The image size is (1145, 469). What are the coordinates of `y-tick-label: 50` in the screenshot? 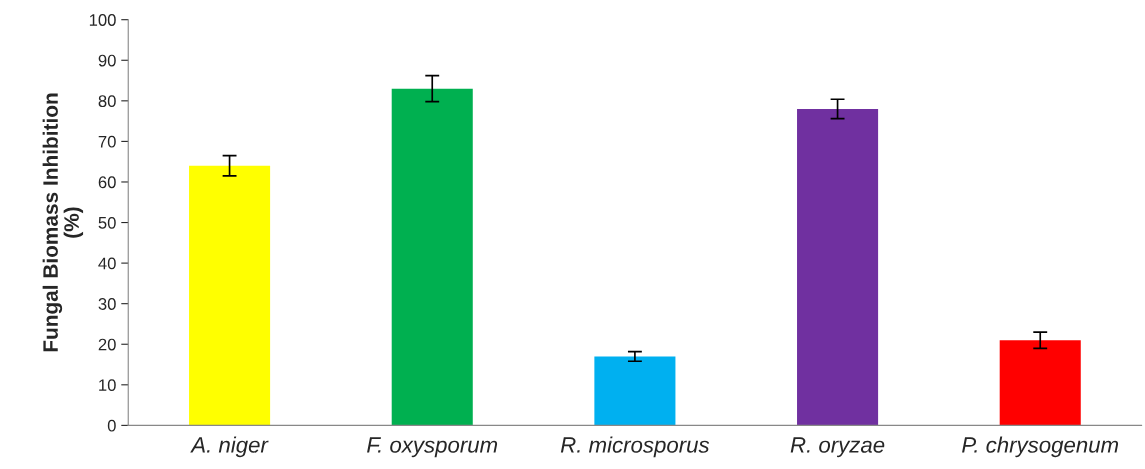 It's located at (107, 222).